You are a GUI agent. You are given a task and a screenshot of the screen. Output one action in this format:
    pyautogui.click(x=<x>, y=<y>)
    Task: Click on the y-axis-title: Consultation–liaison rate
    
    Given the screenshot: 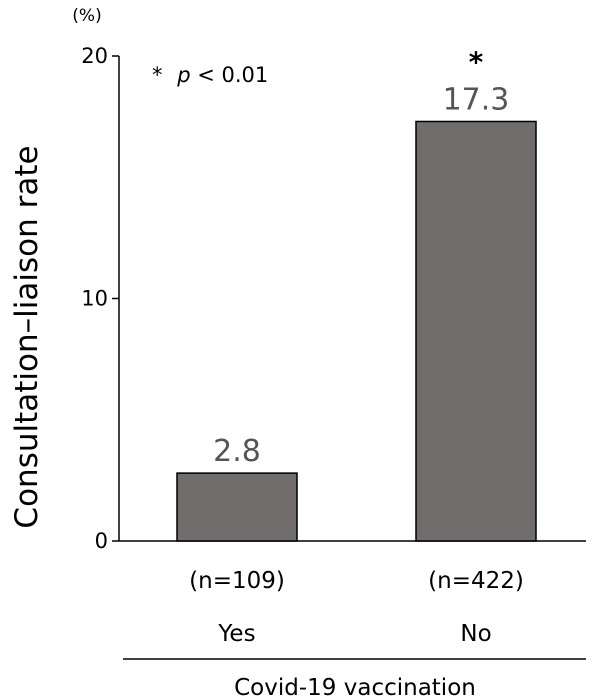 What is the action you would take?
    pyautogui.click(x=27, y=336)
    